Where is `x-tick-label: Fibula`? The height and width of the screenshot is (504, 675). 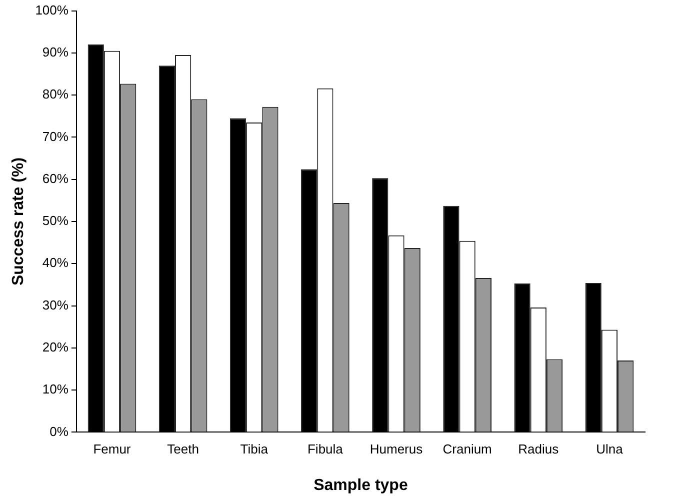
x-tick-label: Fibula is located at coordinates (325, 449).